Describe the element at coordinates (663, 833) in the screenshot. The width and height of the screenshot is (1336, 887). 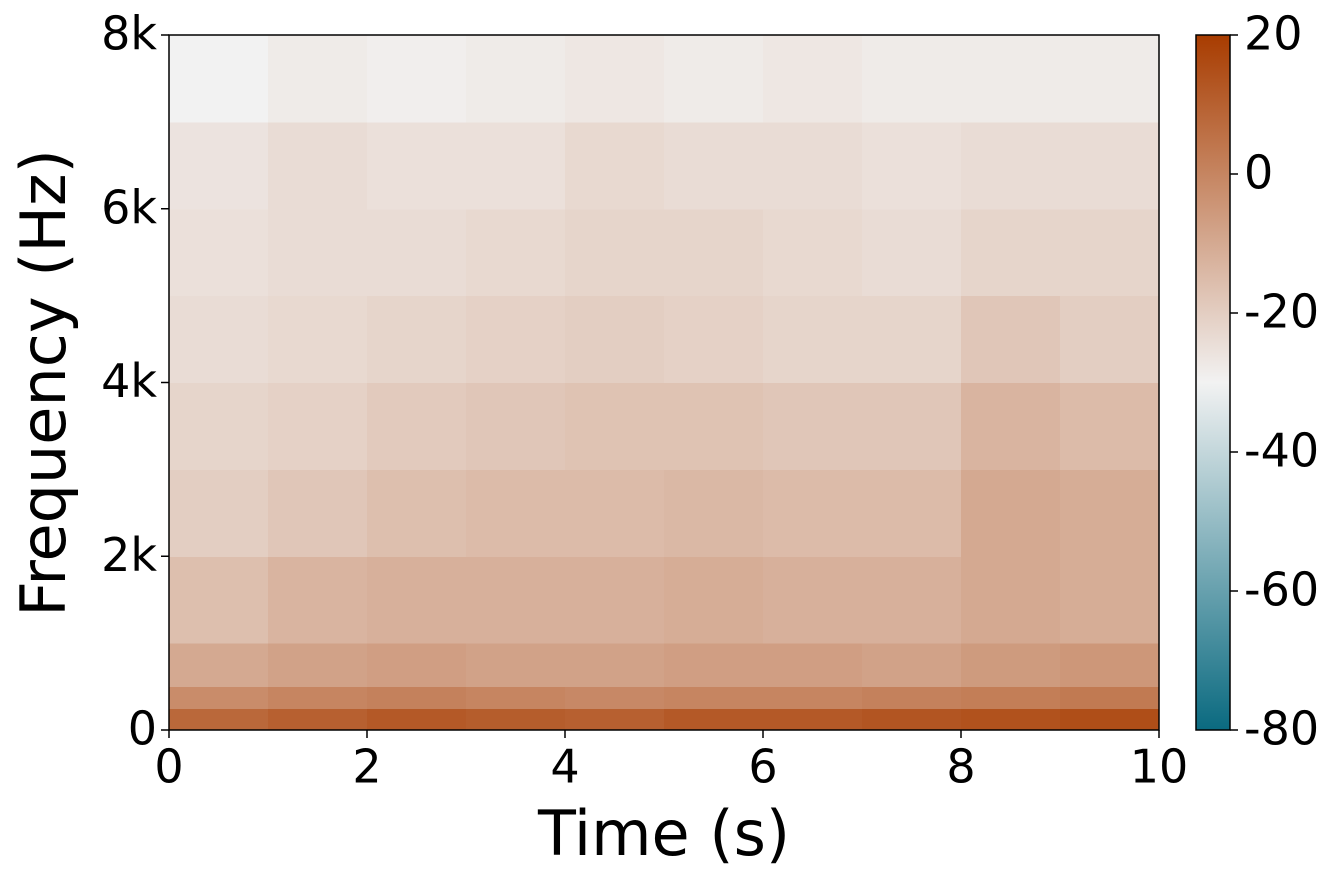
I see `x-axis-label: Time (s)` at that location.